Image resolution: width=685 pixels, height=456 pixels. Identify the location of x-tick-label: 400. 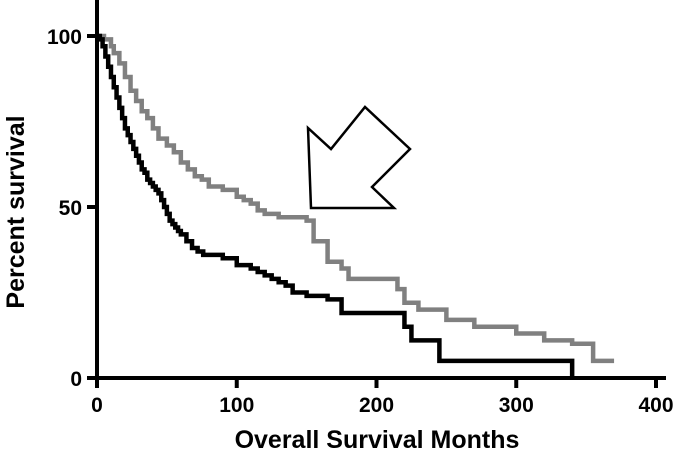
(655, 405).